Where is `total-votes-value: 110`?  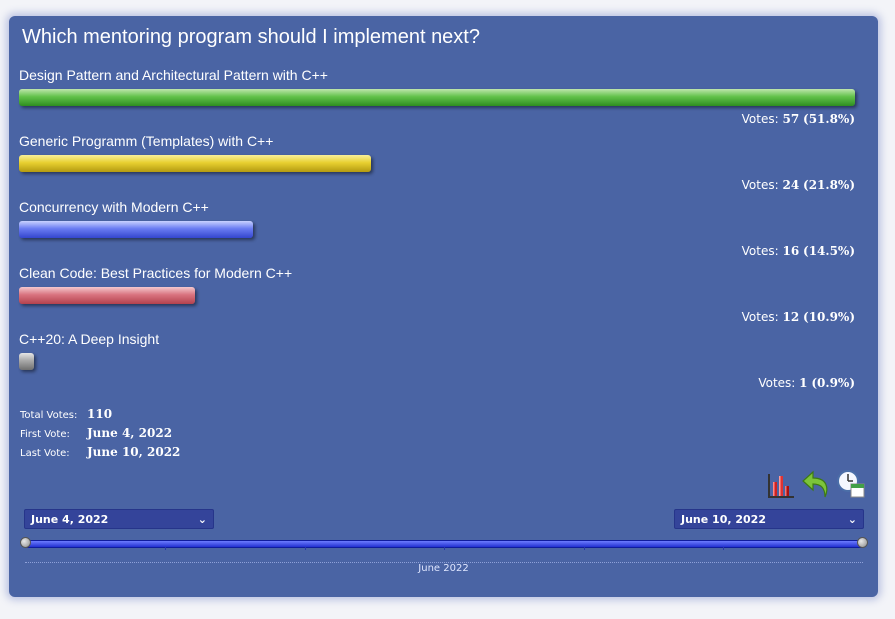 total-votes-value: 110 is located at coordinates (100, 414).